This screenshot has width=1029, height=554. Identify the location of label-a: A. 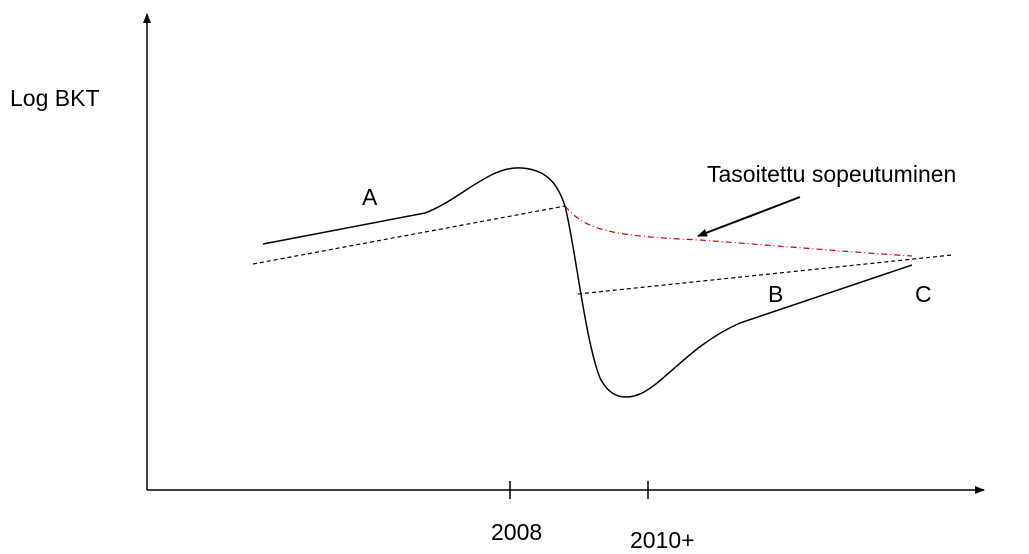
(370, 197).